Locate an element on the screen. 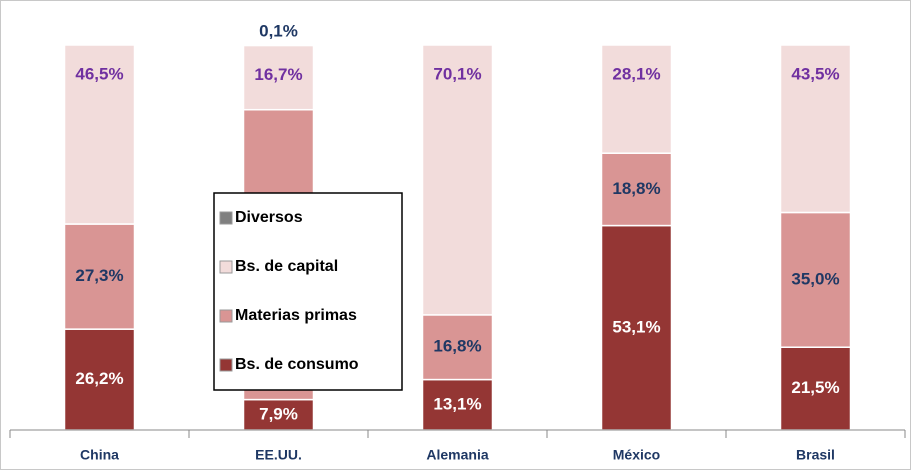 Image resolution: width=911 pixels, height=470 pixels. x-tick-label: Alemania is located at coordinates (457, 455).